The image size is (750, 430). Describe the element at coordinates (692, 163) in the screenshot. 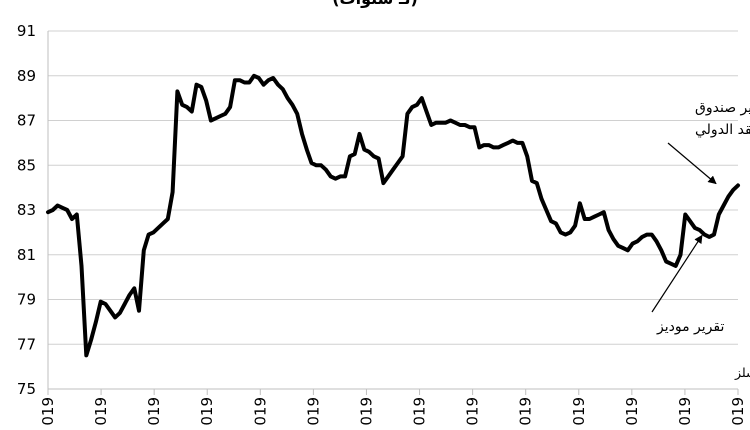

I see `annotation-imf-arrow` at that location.